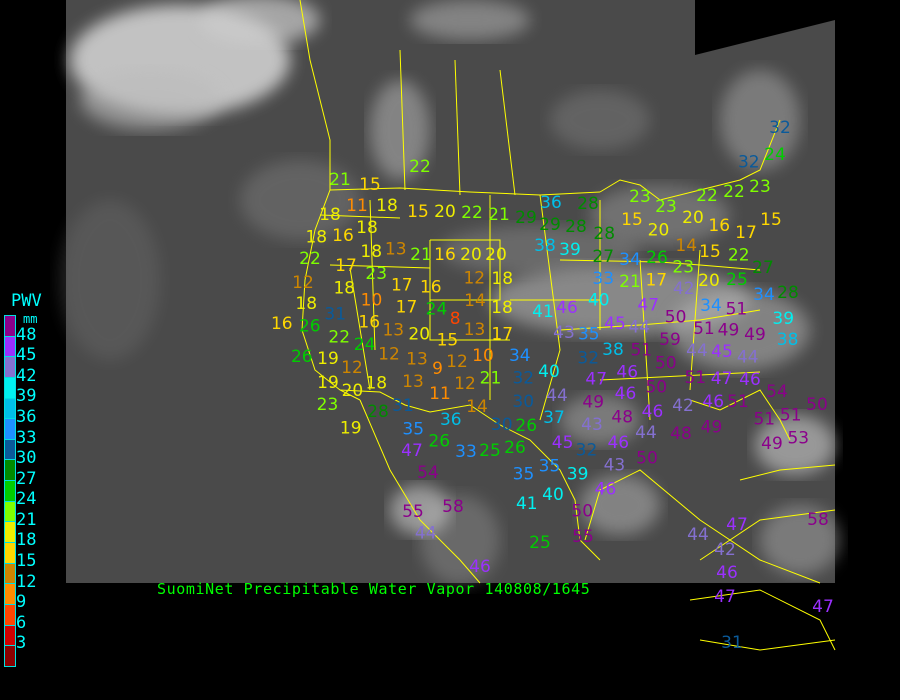 The width and height of the screenshot is (900, 700). Describe the element at coordinates (576, 227) in the screenshot. I see `station-pwv-value: 28` at that location.